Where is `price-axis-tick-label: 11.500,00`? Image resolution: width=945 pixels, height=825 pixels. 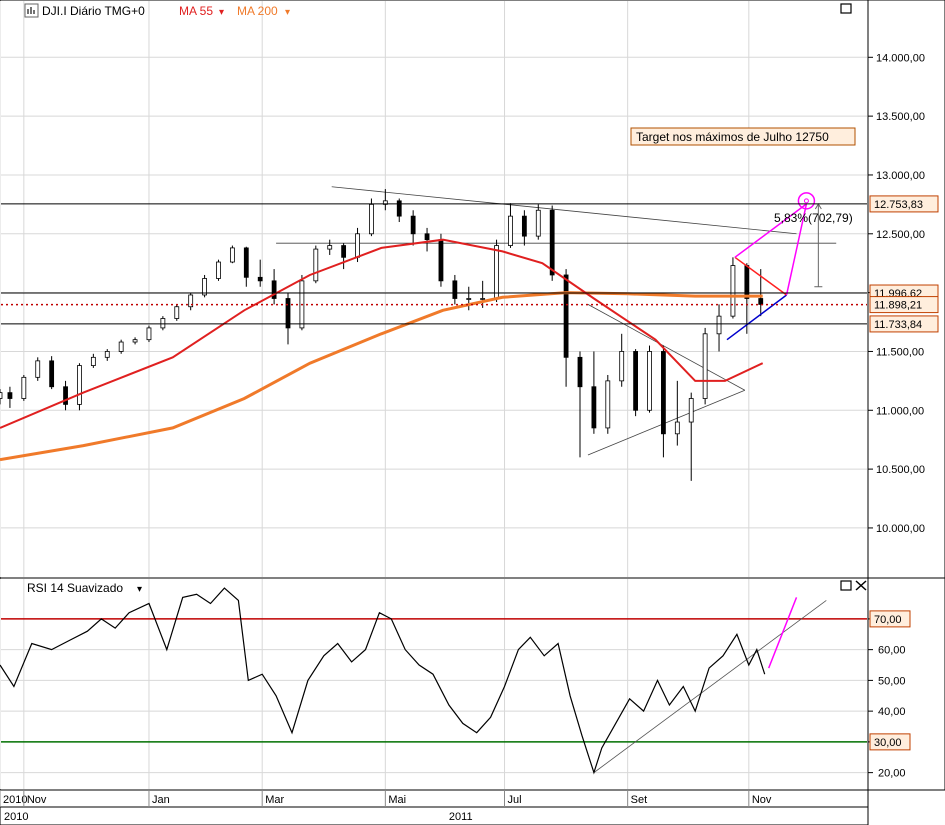
price-axis-tick-label: 11.500,00 is located at coordinates (900, 352).